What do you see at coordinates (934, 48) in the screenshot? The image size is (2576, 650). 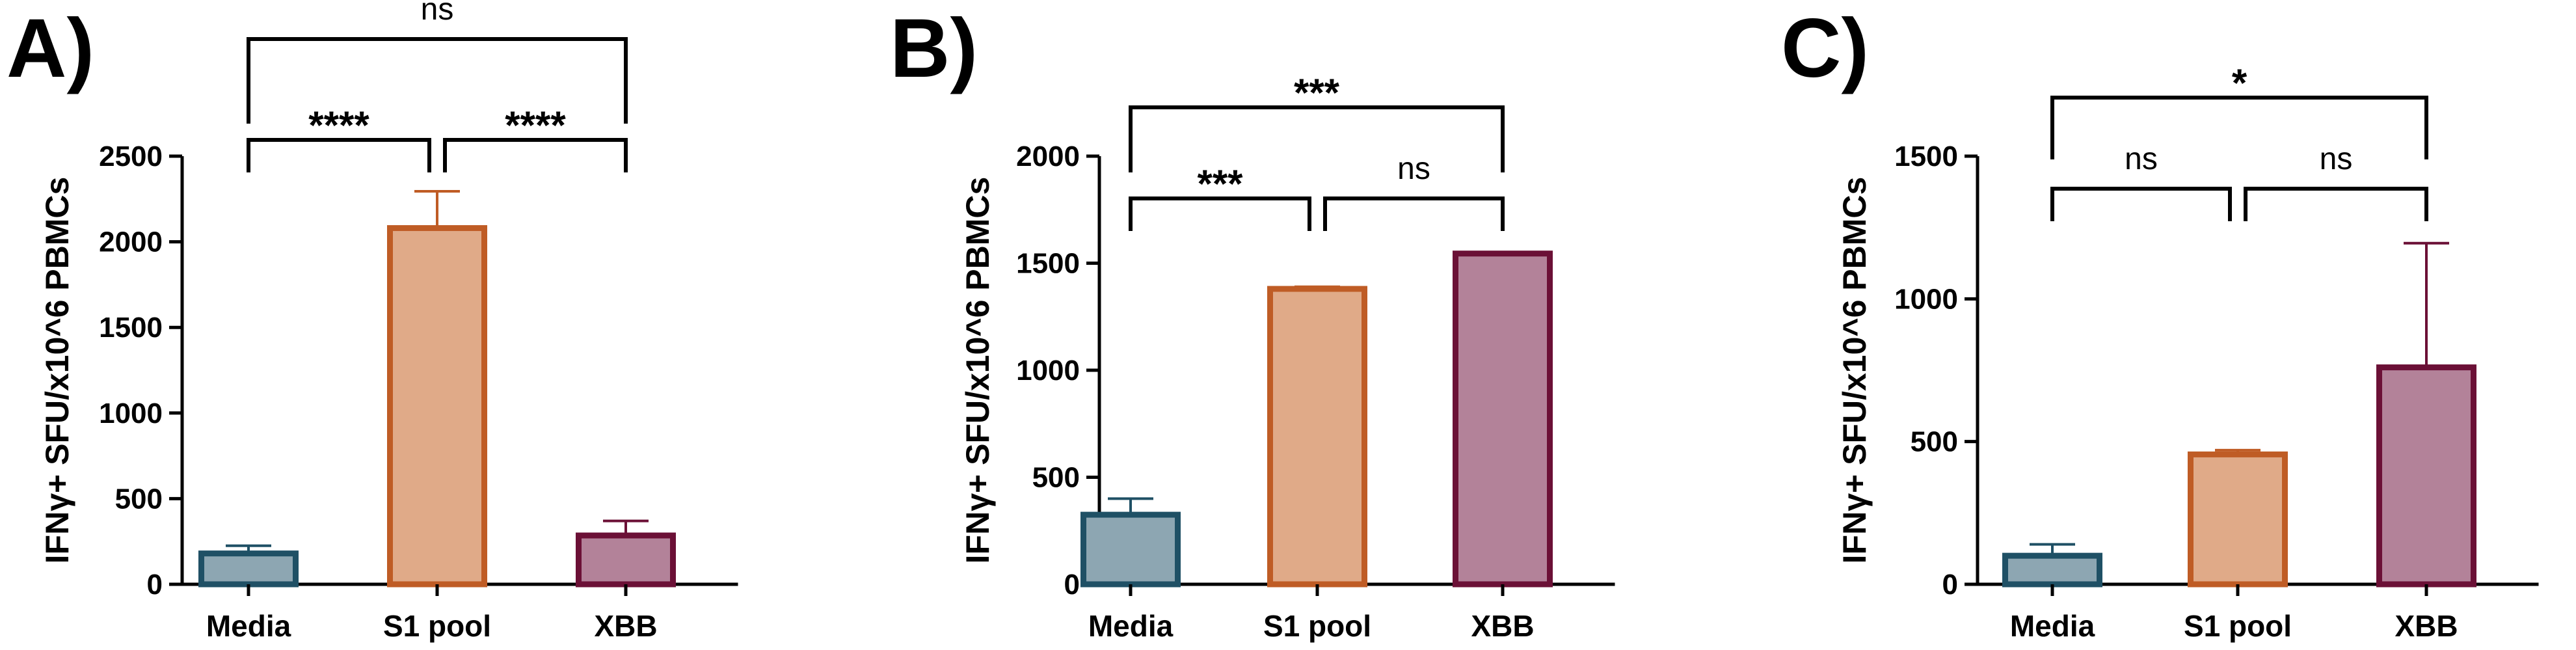 I see `panel-label: B)` at bounding box center [934, 48].